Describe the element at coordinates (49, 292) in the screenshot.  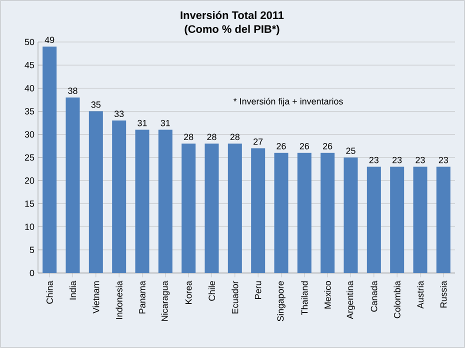
I see `x-tick-label: China` at that location.